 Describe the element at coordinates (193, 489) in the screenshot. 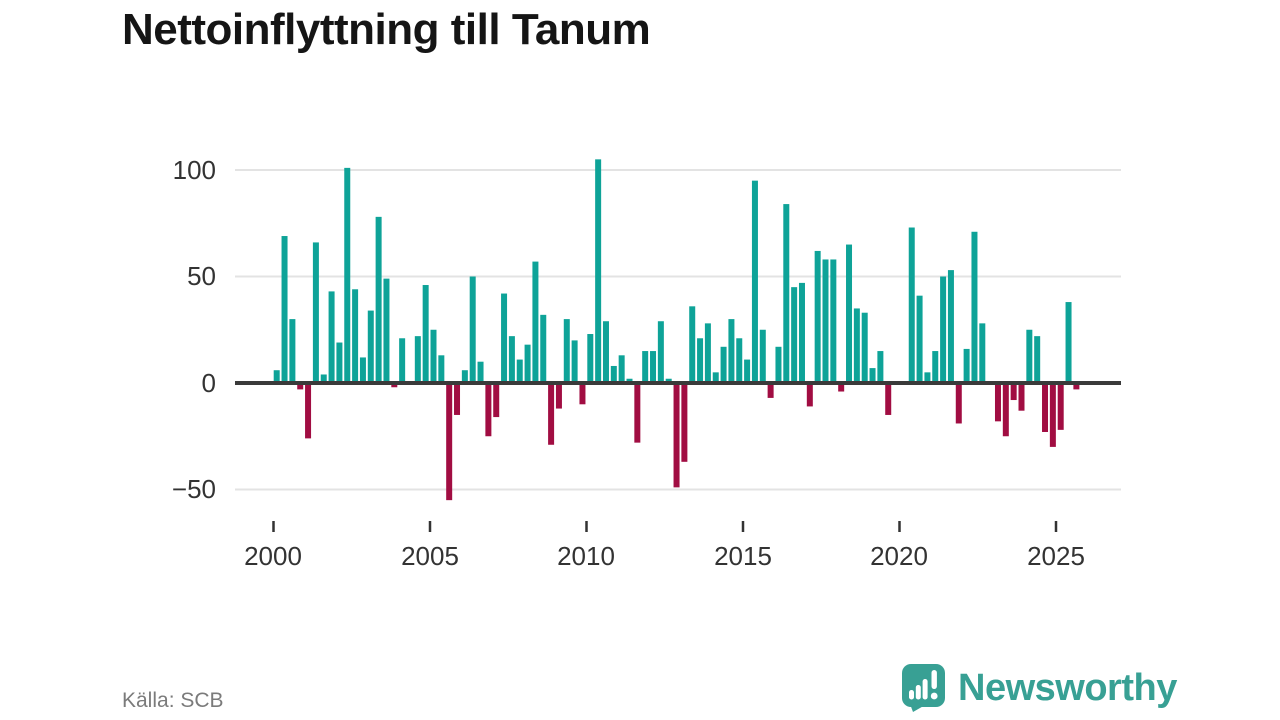

I see `y-axis-tick-label: −50` at that location.